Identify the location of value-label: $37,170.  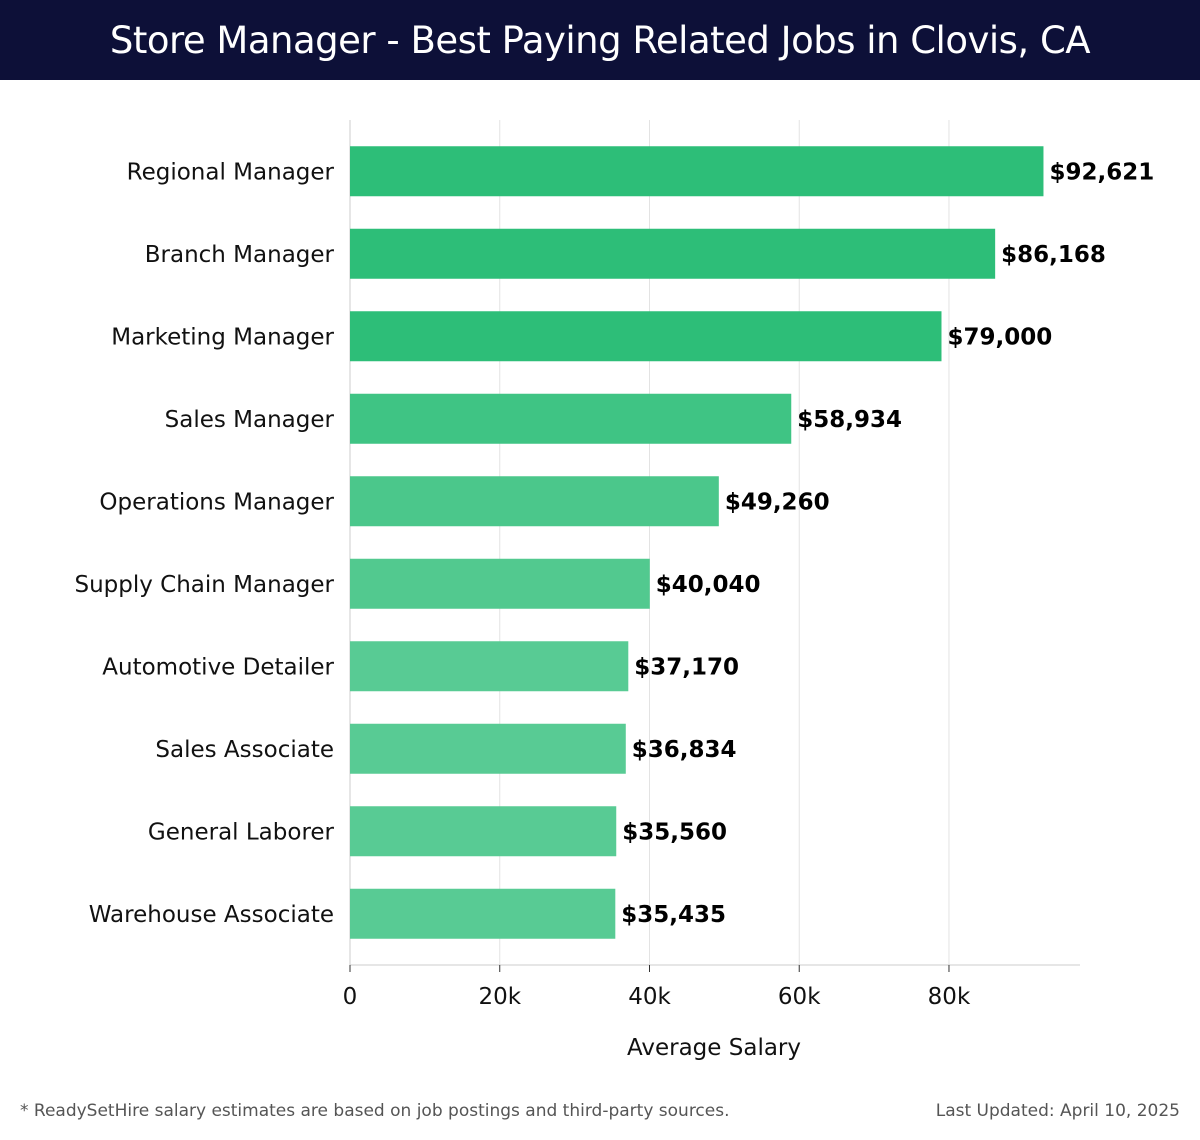
(686, 667).